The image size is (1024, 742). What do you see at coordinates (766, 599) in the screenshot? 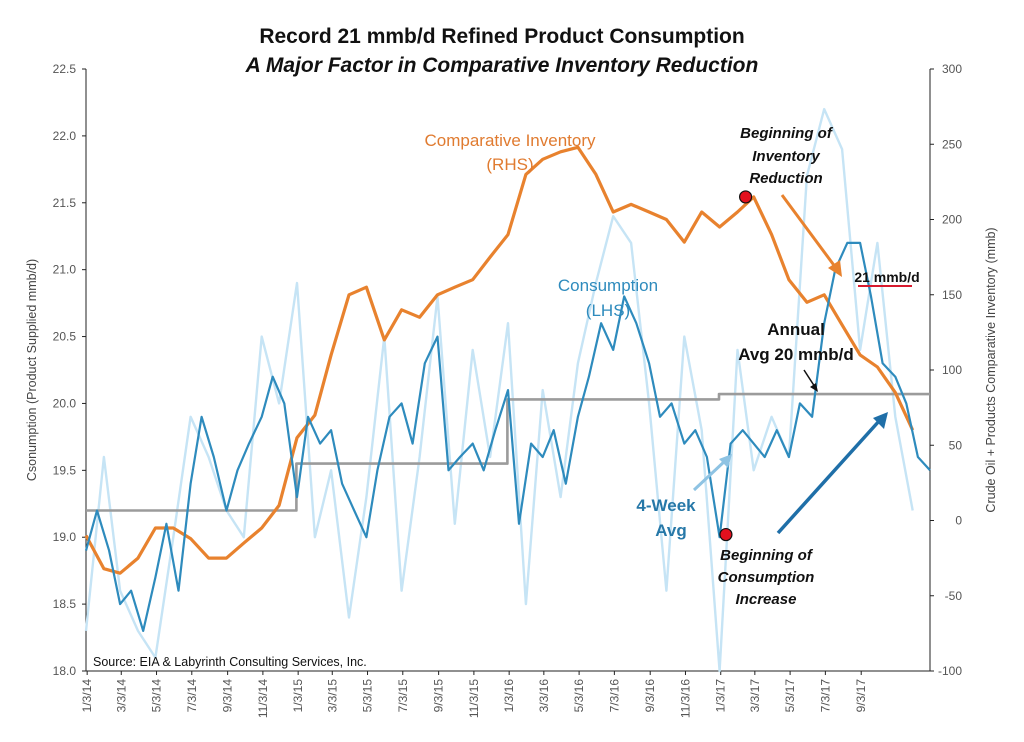
I see `consumption-increase-label-3: Increase` at bounding box center [766, 599].